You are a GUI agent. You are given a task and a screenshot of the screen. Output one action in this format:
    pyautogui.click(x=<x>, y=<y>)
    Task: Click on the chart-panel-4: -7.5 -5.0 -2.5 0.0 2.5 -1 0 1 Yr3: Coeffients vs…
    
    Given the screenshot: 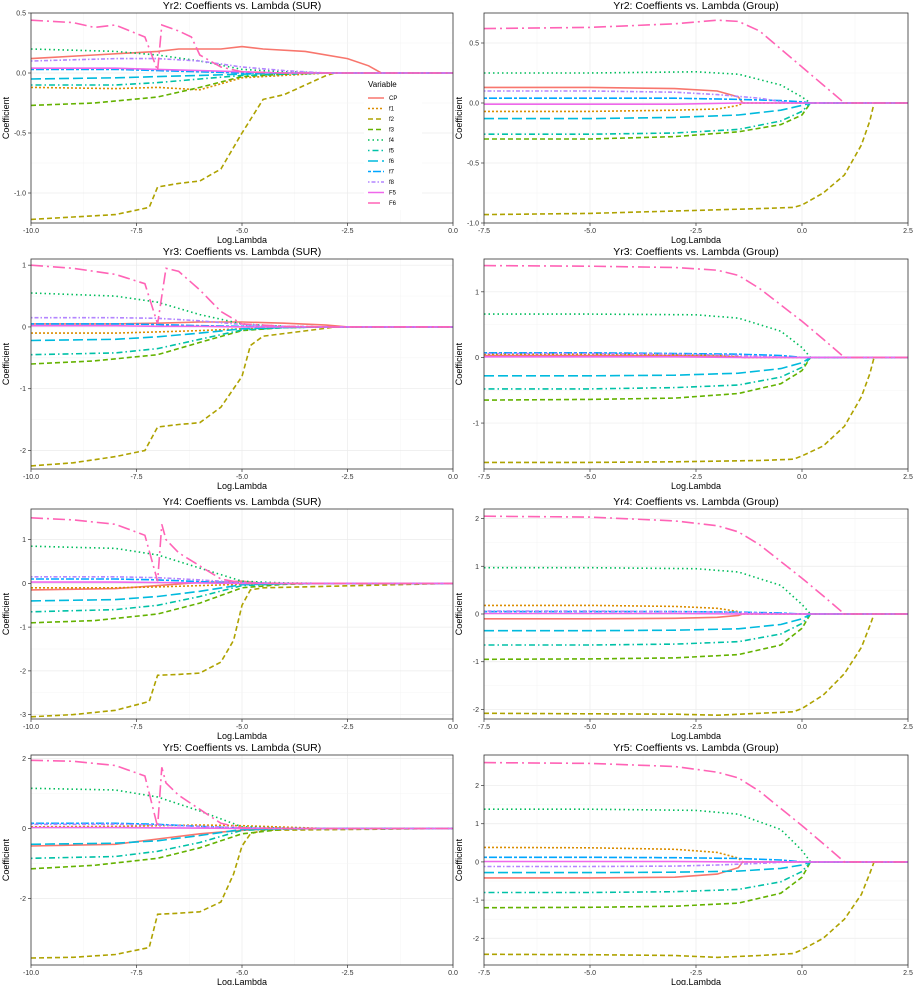 What is the action you would take?
    pyautogui.click(x=683, y=368)
    